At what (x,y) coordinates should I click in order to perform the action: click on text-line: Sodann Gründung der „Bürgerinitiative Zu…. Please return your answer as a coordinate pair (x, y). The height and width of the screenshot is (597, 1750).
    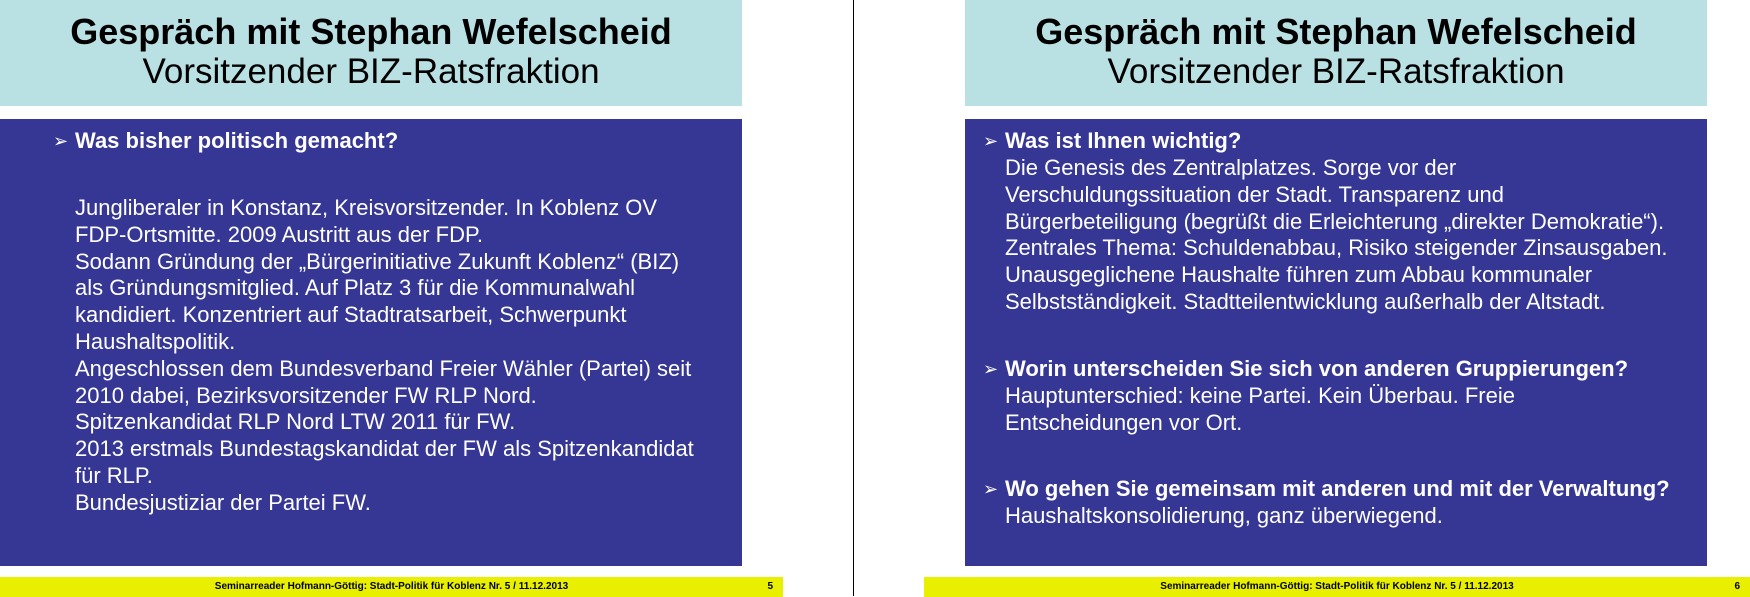
    Looking at the image, I should click on (377, 261).